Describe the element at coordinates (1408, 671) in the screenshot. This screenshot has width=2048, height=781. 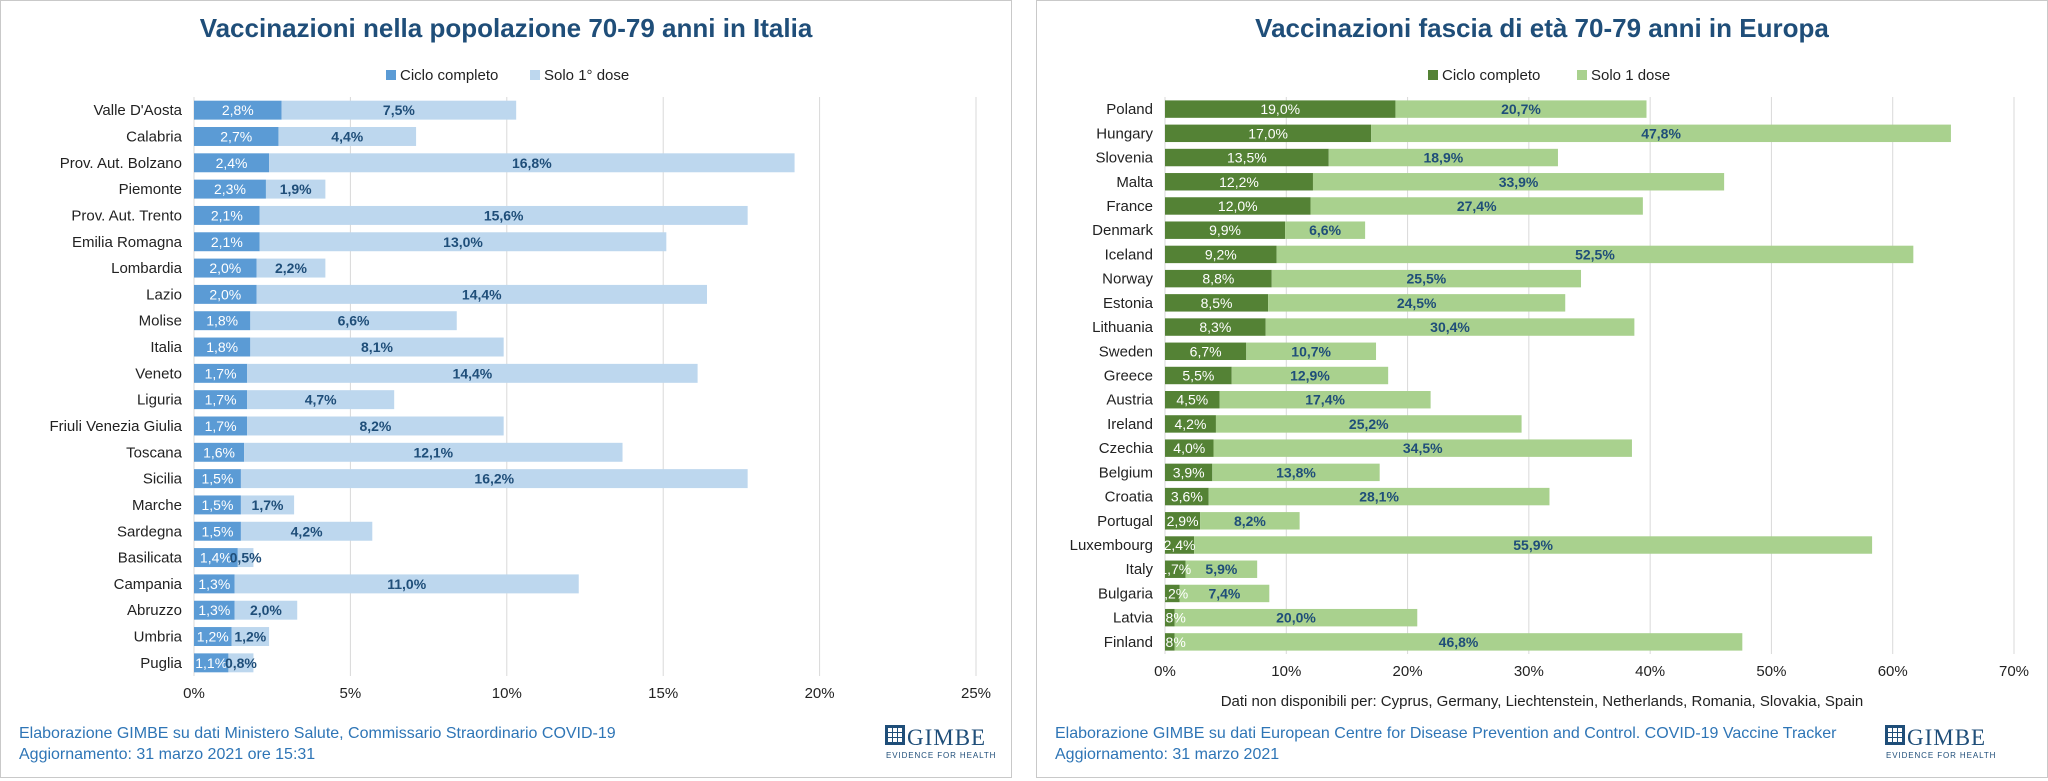
I see `x-tick-label: 20%` at that location.